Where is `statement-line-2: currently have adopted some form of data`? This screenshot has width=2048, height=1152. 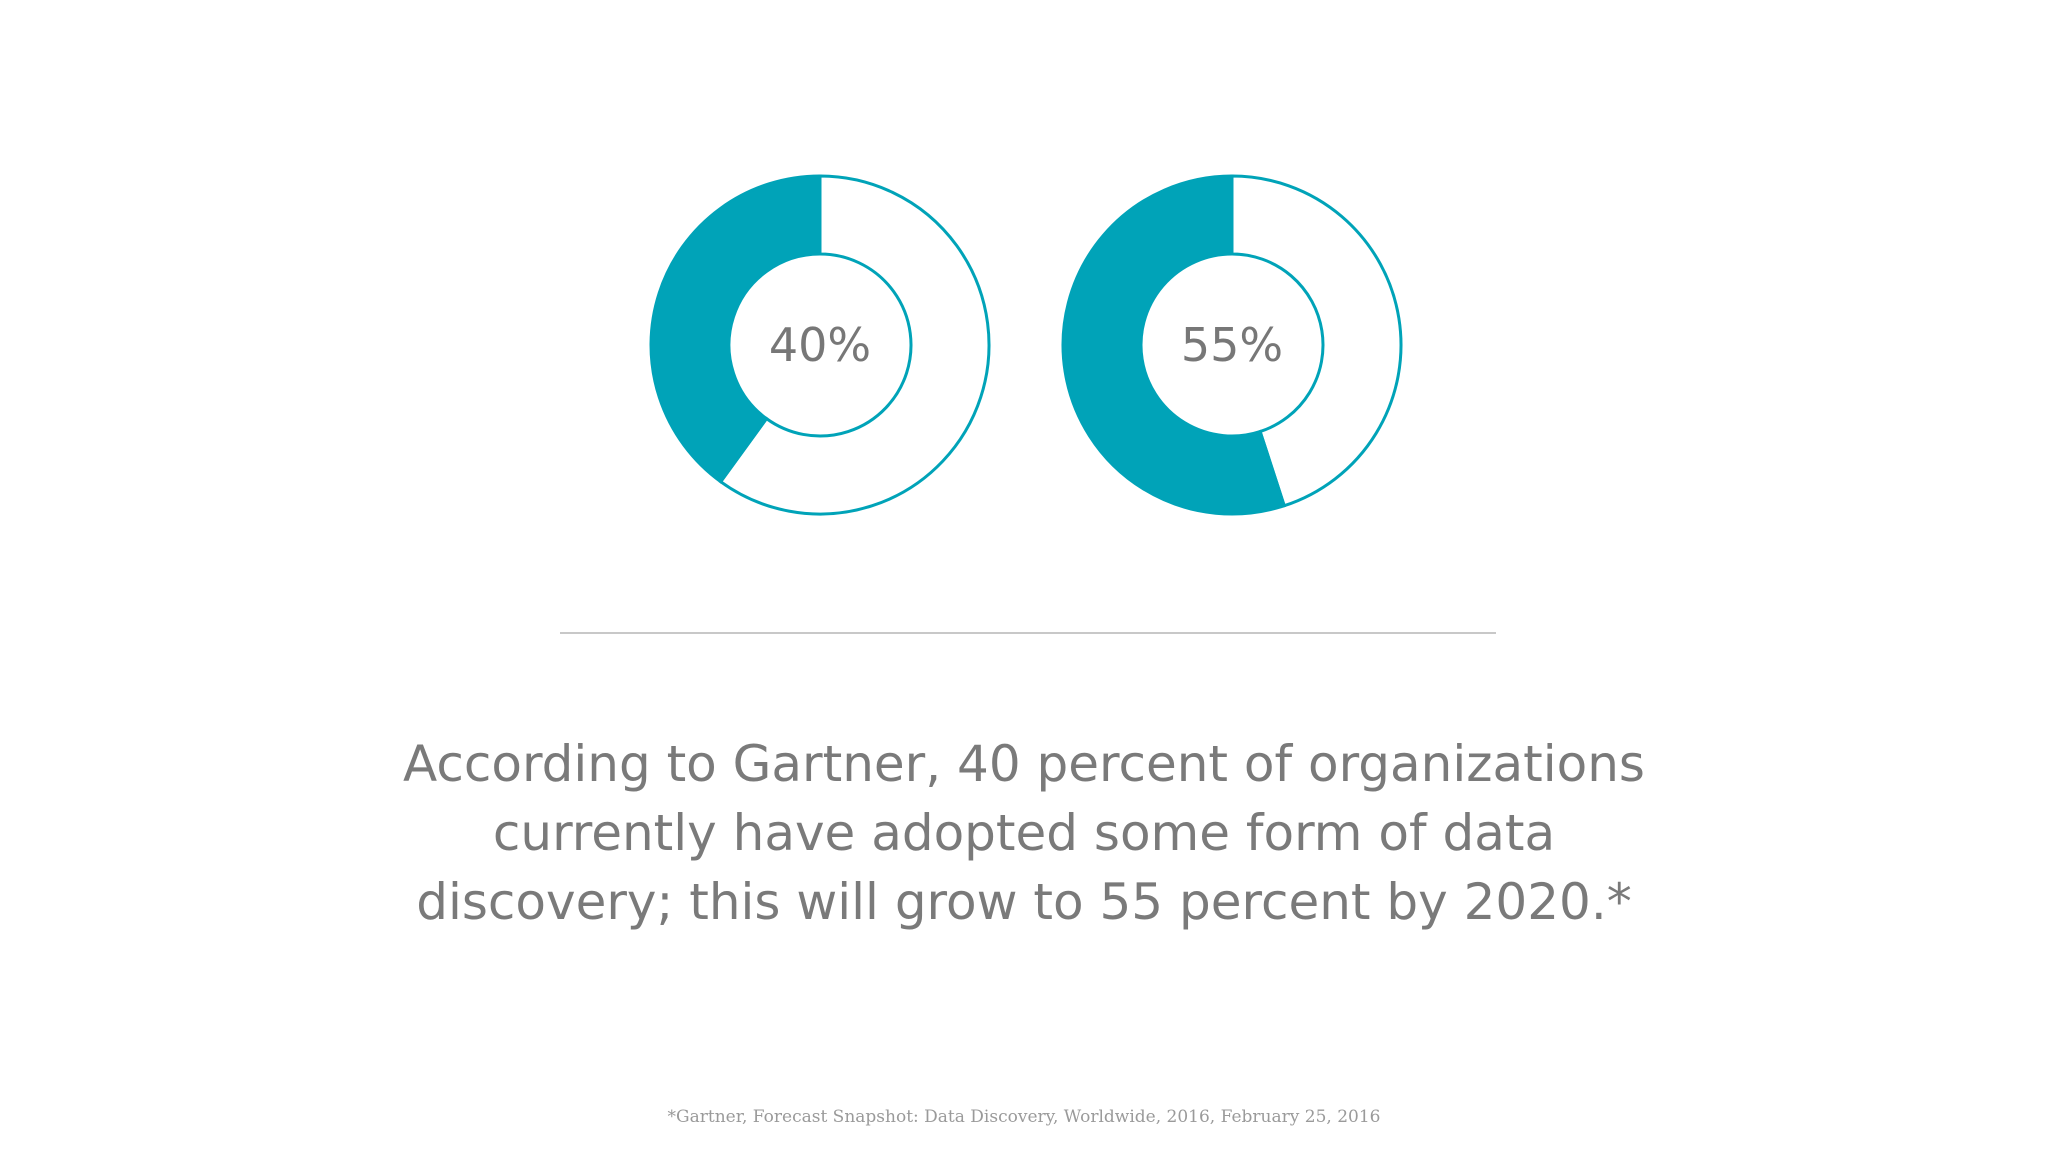
statement-line-2: currently have adopted some form of data is located at coordinates (1024, 833).